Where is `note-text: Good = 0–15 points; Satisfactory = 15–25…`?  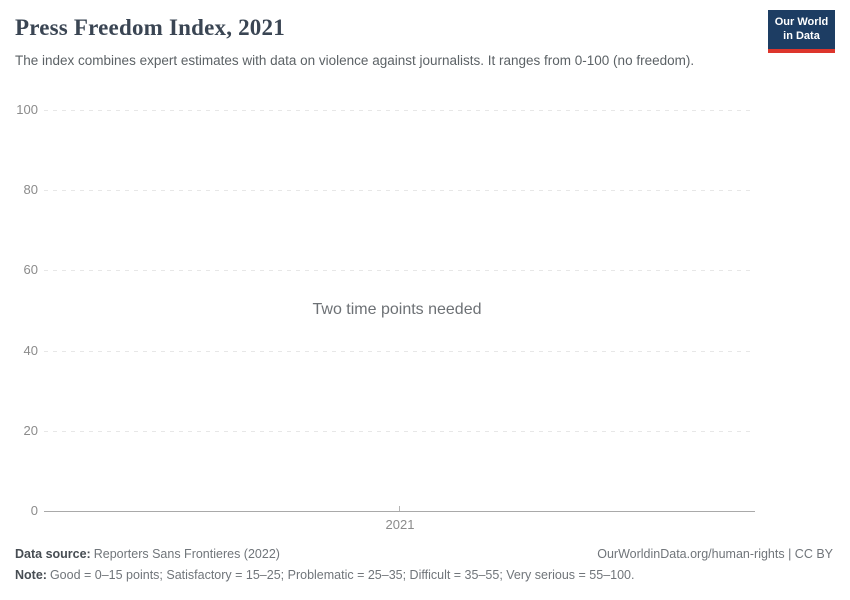
note-text: Good = 0–15 points; Satisfactory = 15–25… is located at coordinates (342, 575).